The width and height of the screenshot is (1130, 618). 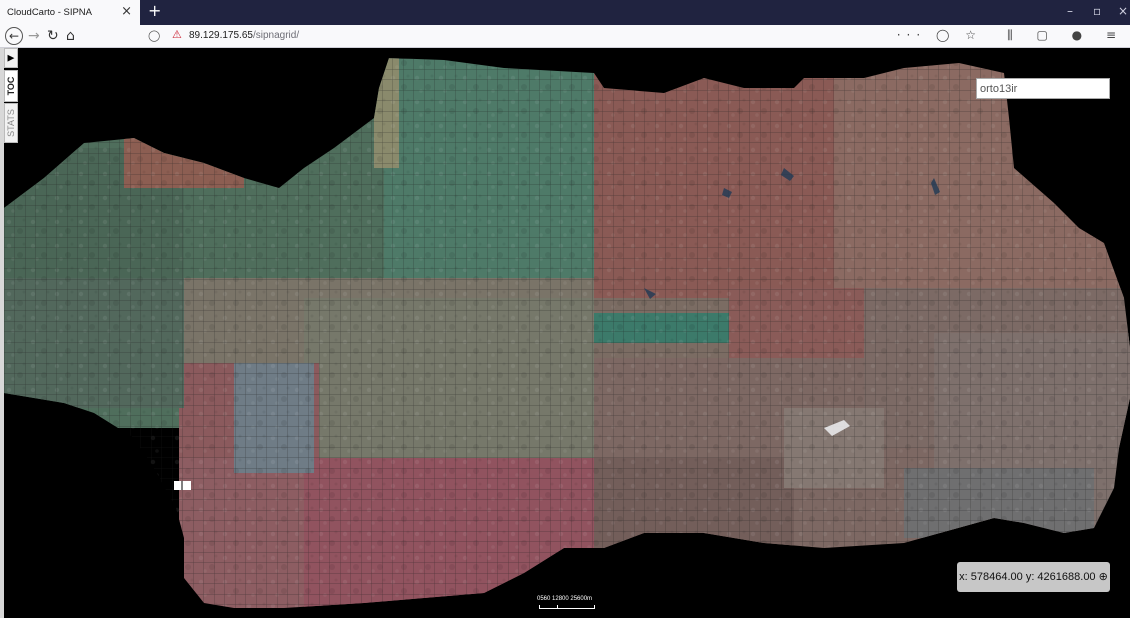 What do you see at coordinates (1097, 11) in the screenshot?
I see `restore-icon: ▫` at bounding box center [1097, 11].